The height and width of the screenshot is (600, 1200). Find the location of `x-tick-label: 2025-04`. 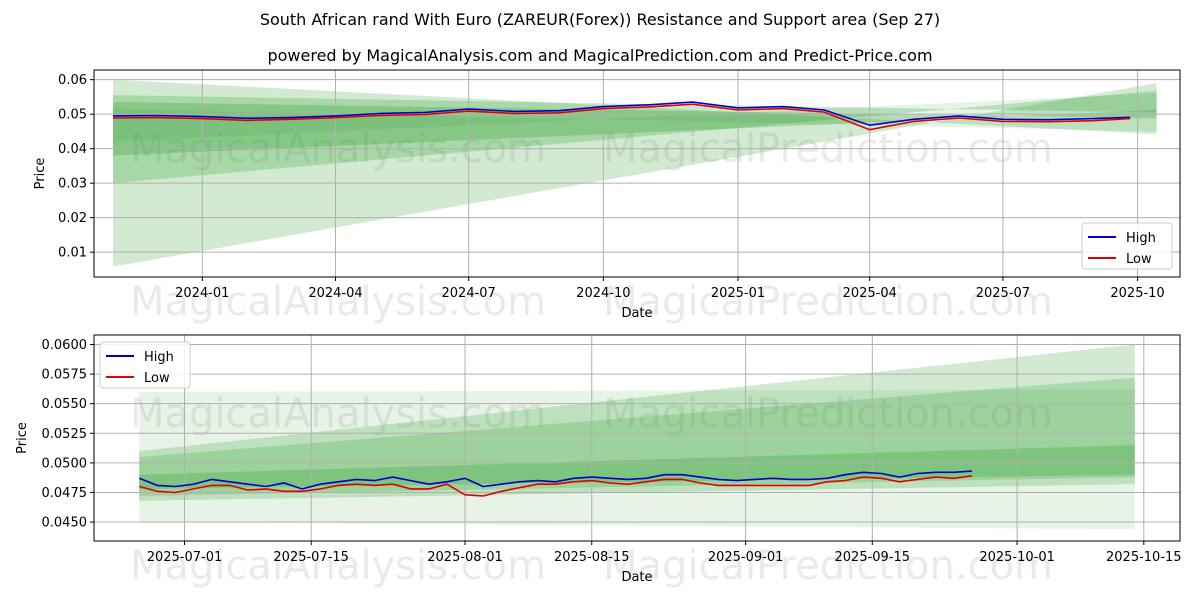

x-tick-label: 2025-04 is located at coordinates (870, 293).